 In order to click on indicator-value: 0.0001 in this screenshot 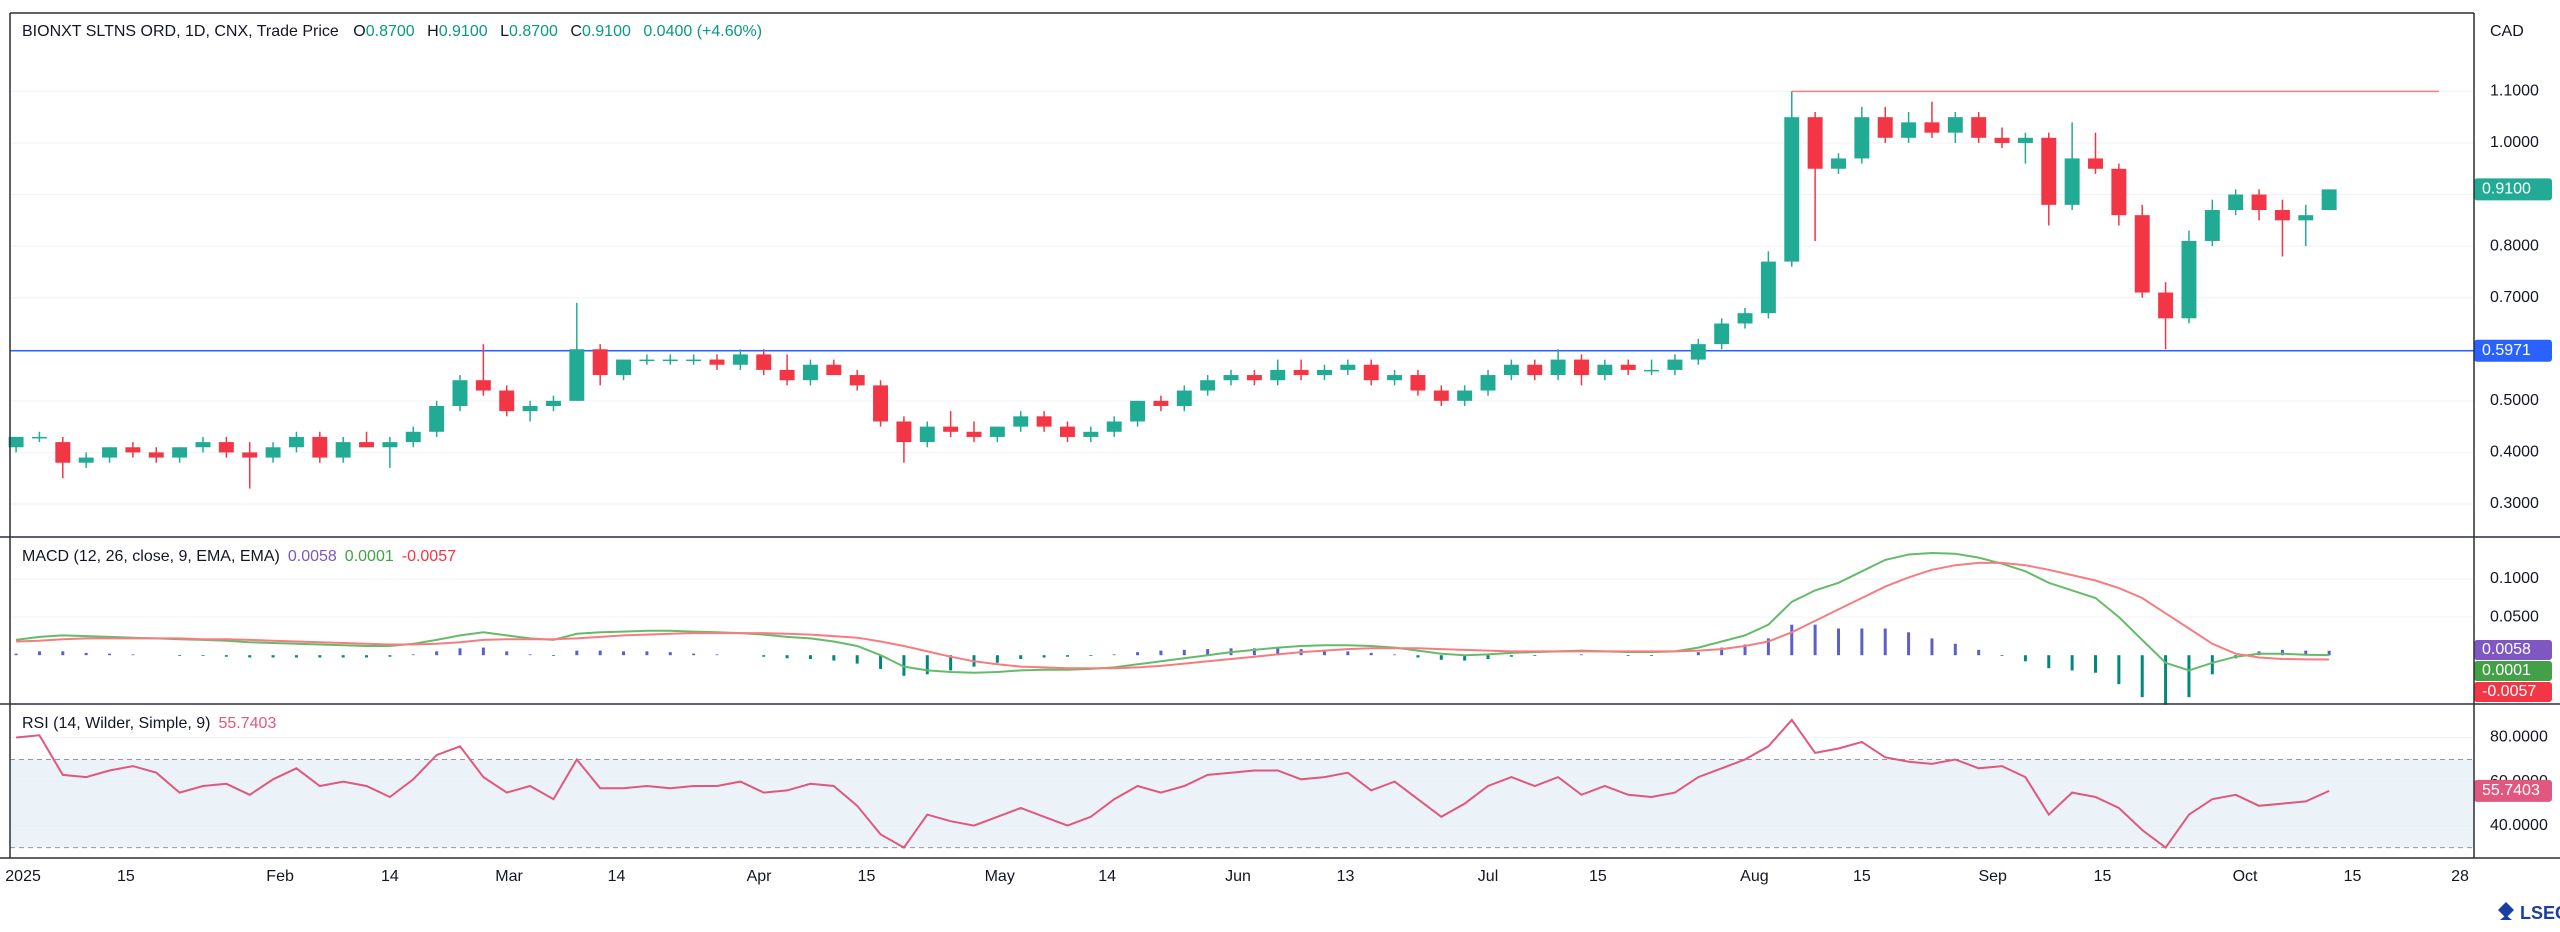, I will do `click(369, 556)`.